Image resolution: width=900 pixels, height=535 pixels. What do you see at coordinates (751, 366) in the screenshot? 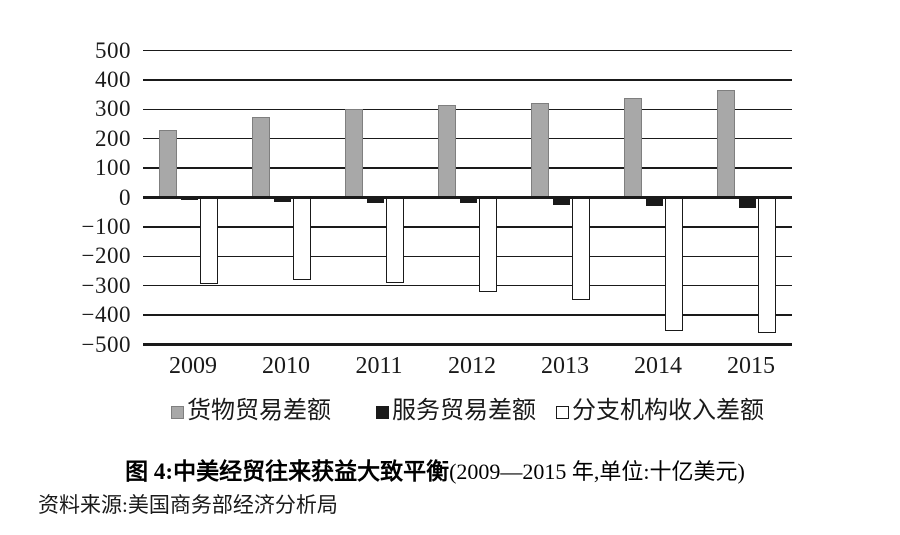
I see `x-axis-label-2015: 2015` at bounding box center [751, 366].